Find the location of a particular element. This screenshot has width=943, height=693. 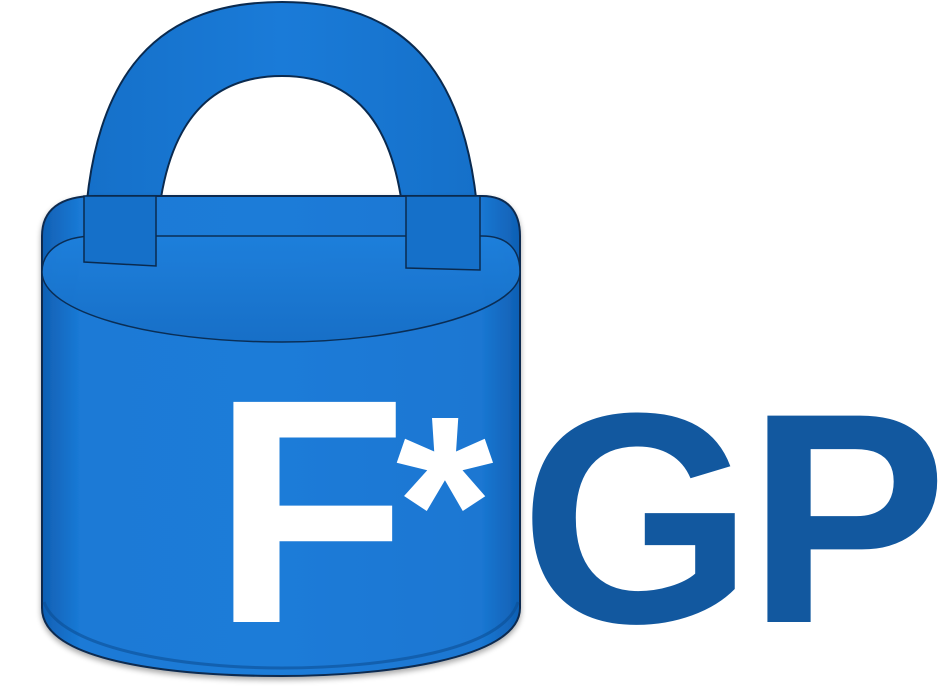

padlock-bottom-edge is located at coordinates (281, 635).